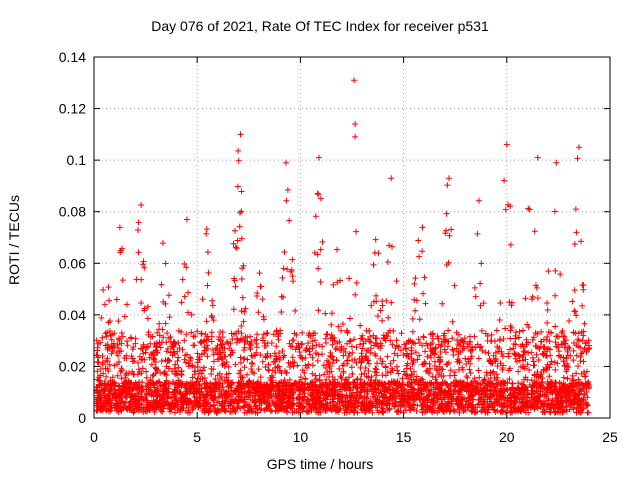 The image size is (640, 480). I want to click on y-tick-label: 0.06, so click(72, 263).